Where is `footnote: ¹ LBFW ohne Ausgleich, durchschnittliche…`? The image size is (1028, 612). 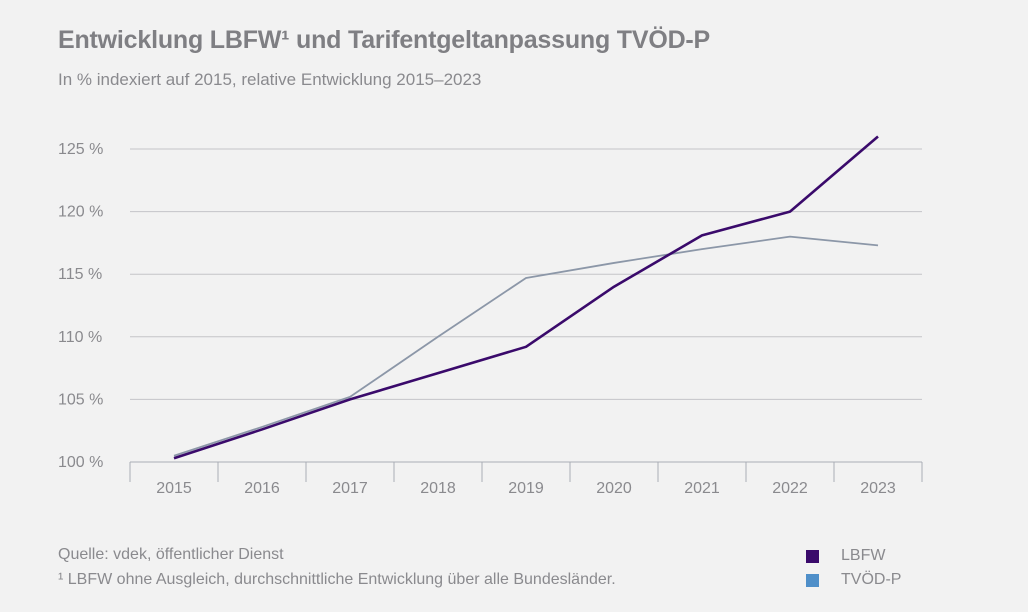
footnote: ¹ LBFW ohne Ausgleich, durchschnittliche… is located at coordinates (337, 579).